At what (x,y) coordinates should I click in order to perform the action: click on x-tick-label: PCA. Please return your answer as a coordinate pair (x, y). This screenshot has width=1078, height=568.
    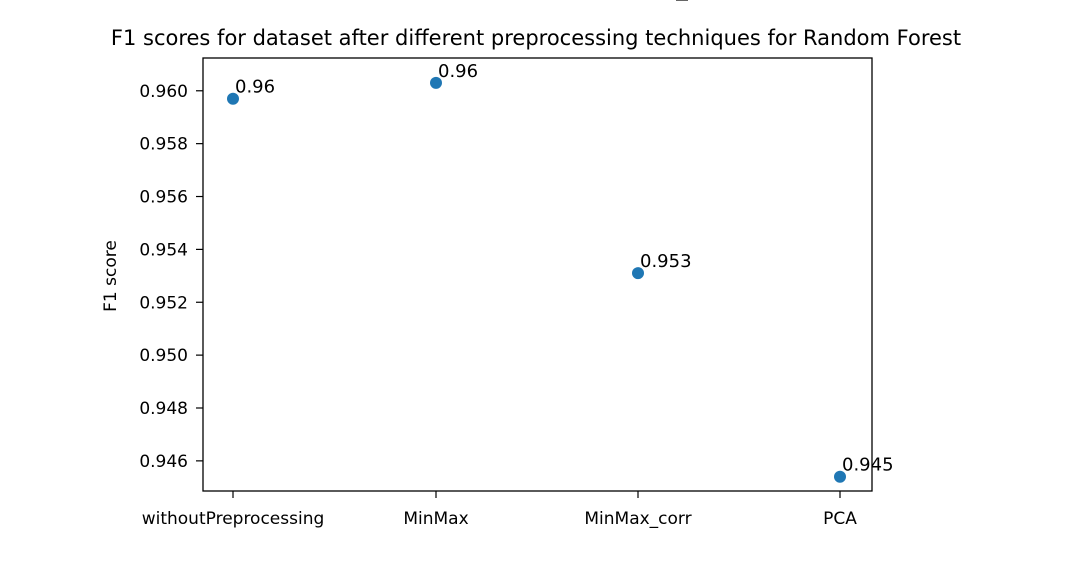
    Looking at the image, I should click on (840, 519).